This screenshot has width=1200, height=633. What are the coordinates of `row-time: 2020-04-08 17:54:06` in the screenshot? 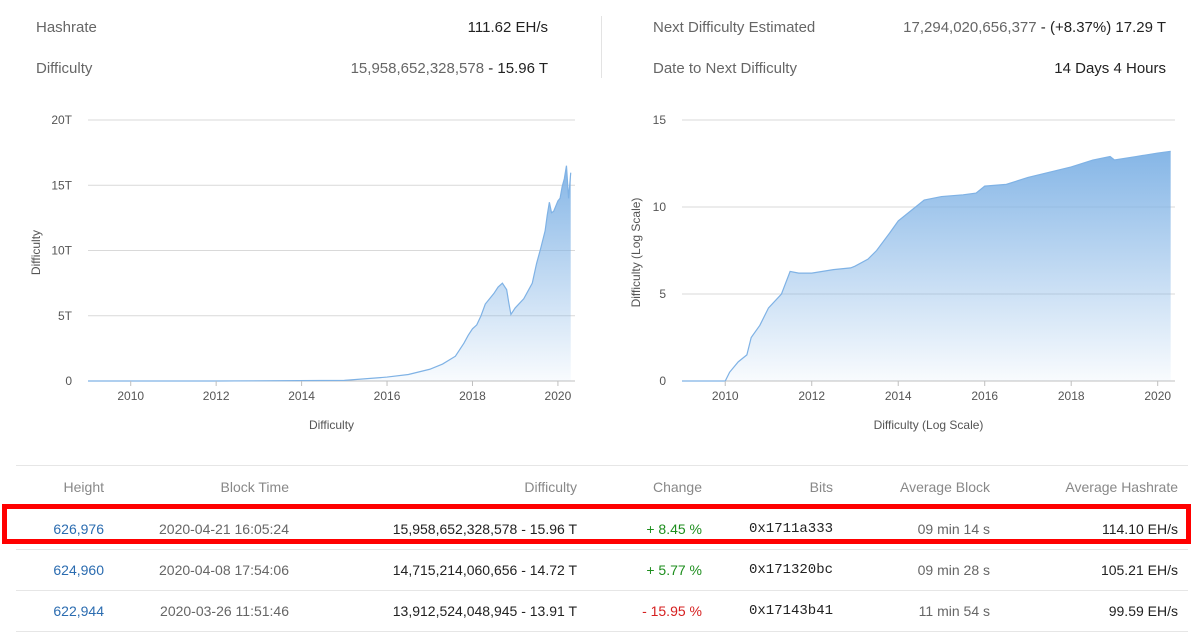 It's located at (196, 570).